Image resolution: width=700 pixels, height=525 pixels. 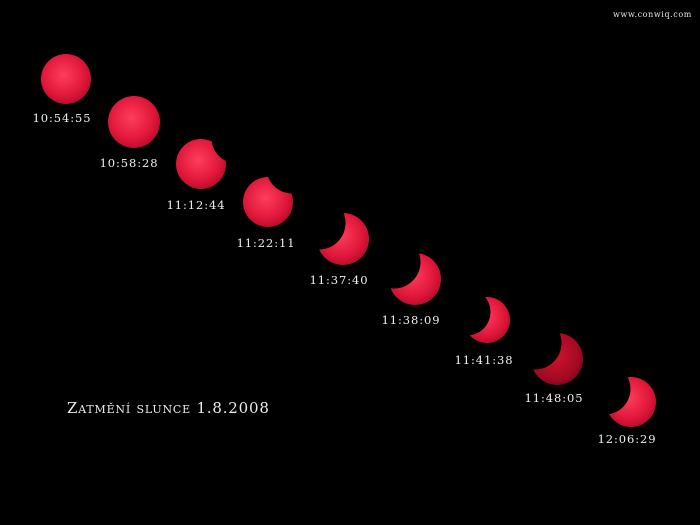 I want to click on time-label-4: 11:22:11, so click(x=266, y=243).